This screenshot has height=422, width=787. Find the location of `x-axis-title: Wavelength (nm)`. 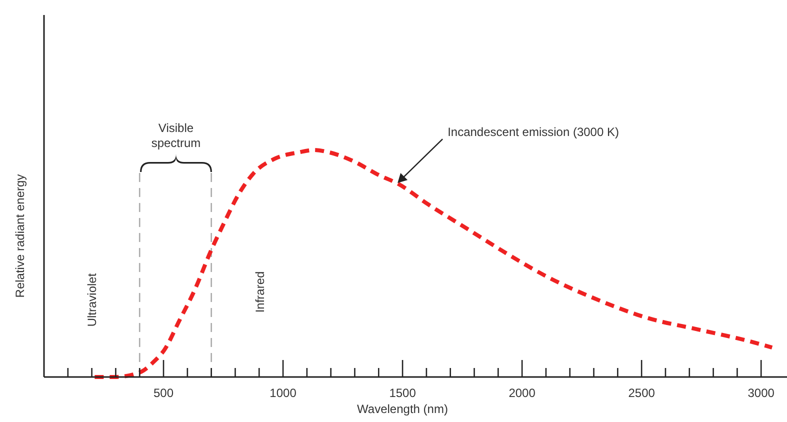

x-axis-title: Wavelength (nm) is located at coordinates (402, 409).